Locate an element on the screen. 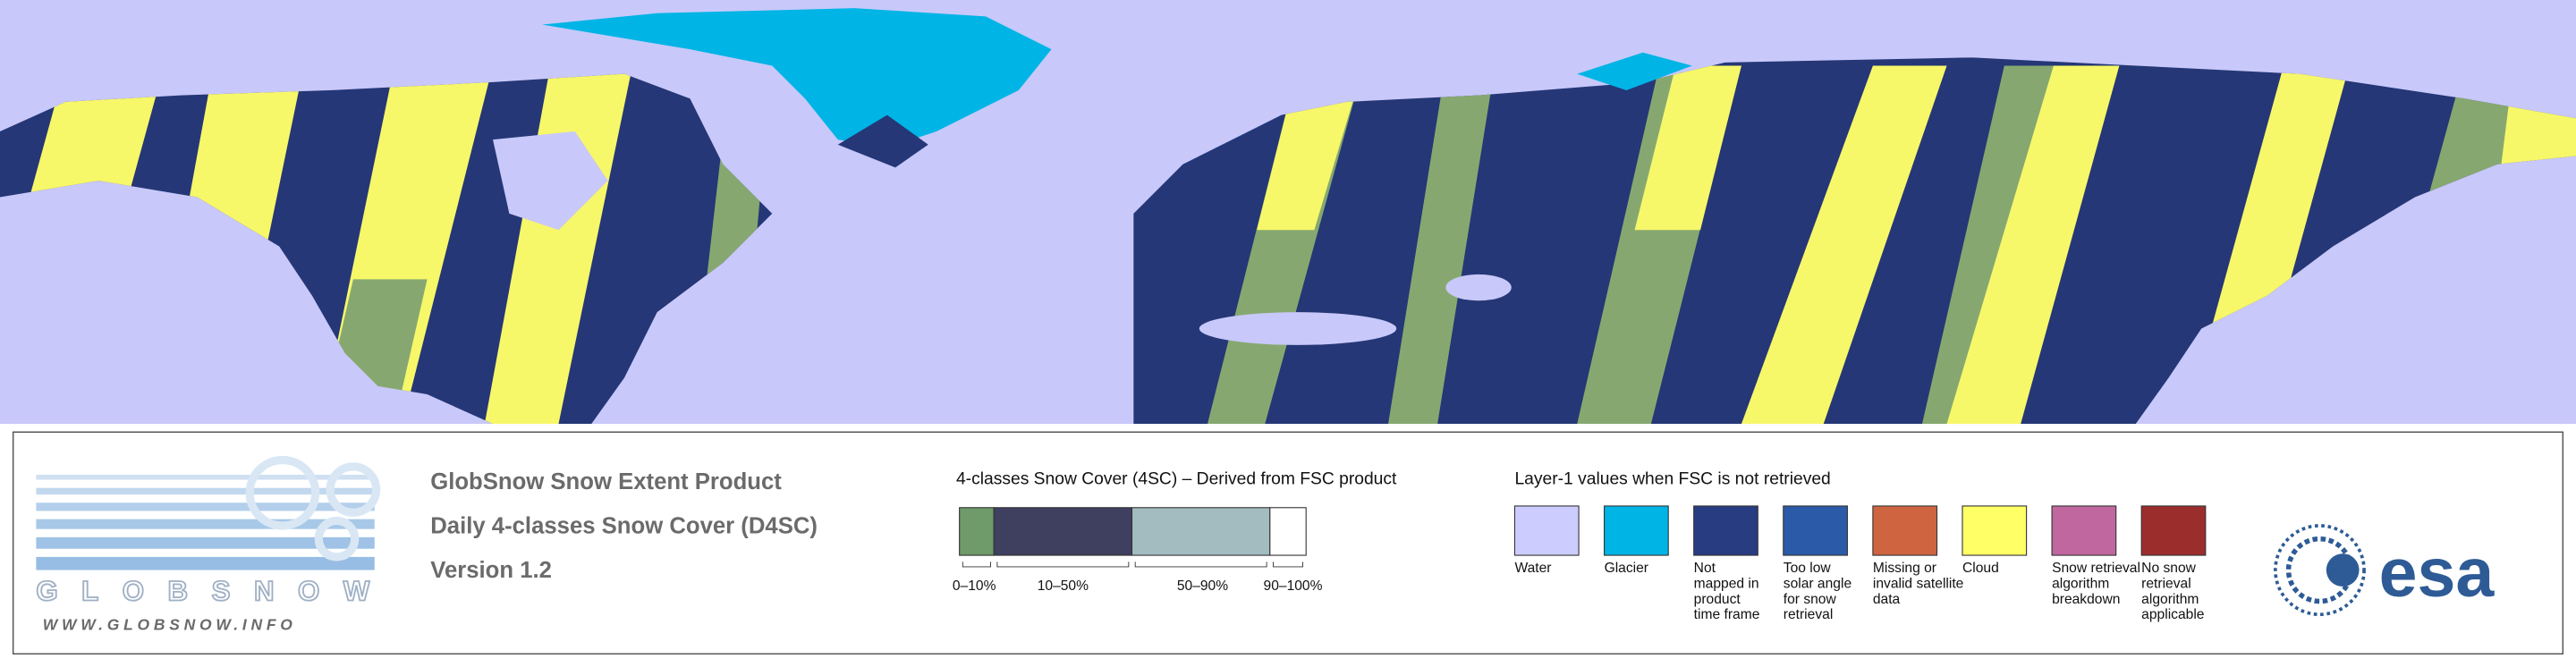 The width and height of the screenshot is (2576, 667). mediterranean is located at coordinates (1298, 328).